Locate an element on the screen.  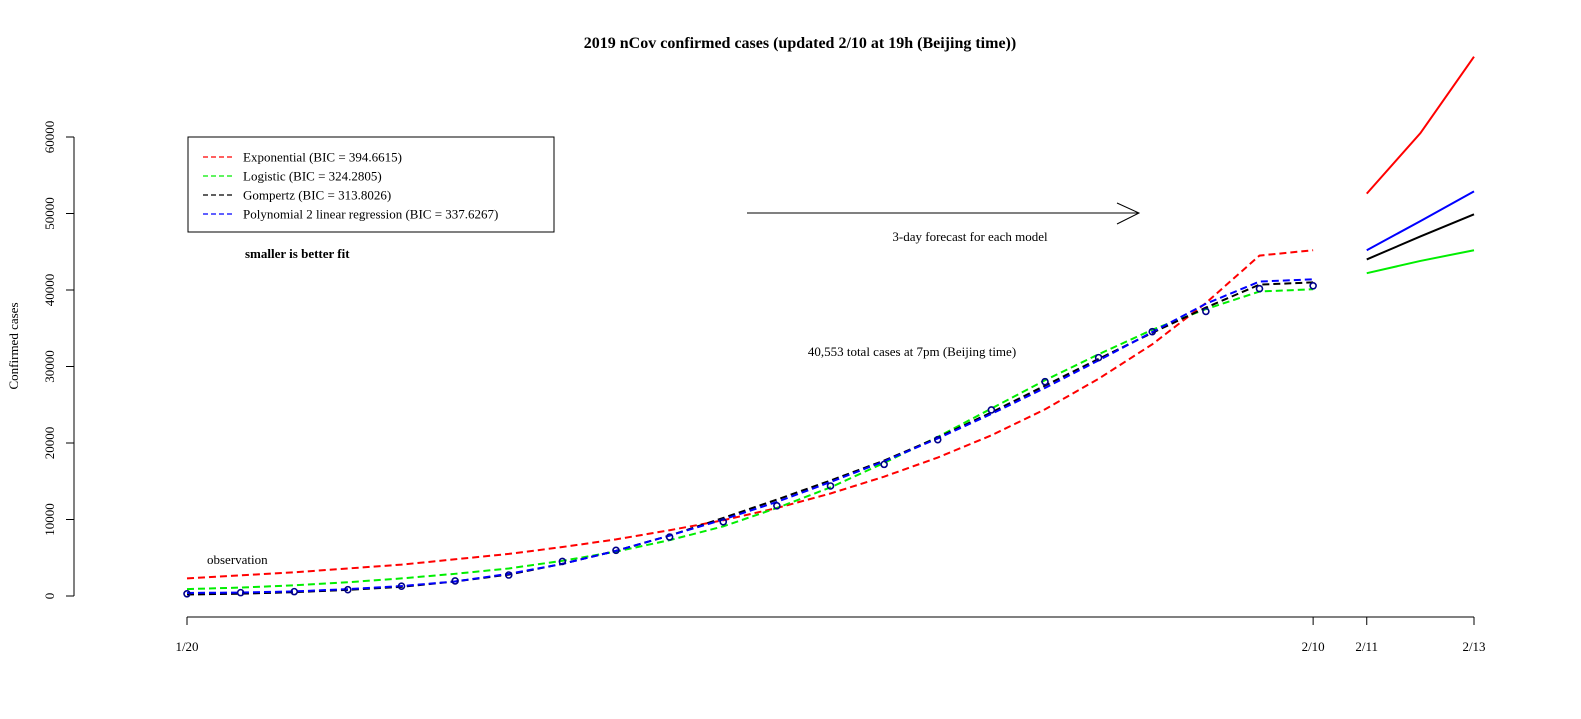
legend-box is located at coordinates (371, 184).